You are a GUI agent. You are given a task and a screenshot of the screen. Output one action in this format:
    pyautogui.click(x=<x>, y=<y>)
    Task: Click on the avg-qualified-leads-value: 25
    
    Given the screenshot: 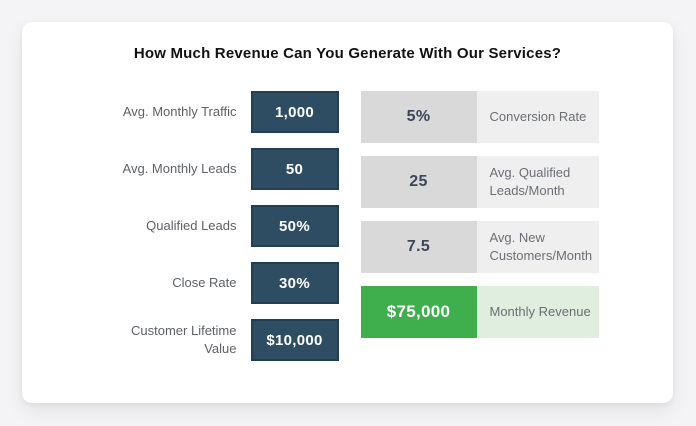 What is the action you would take?
    pyautogui.click(x=418, y=182)
    